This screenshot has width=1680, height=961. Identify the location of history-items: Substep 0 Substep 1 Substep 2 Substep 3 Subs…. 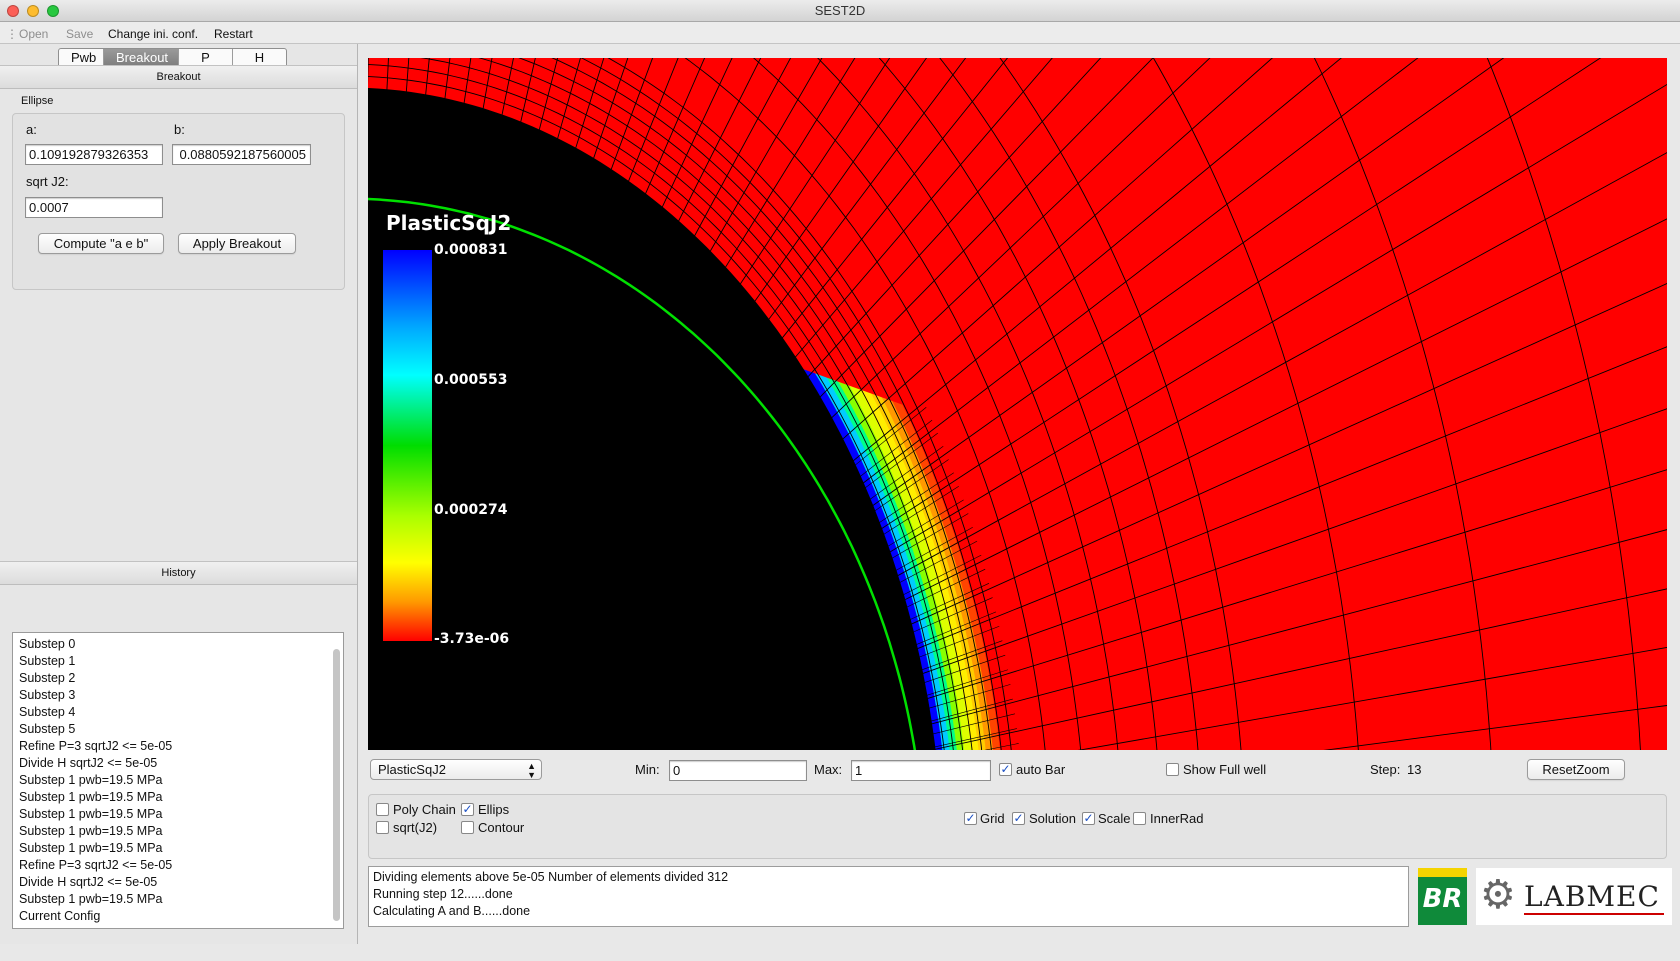
(178, 779).